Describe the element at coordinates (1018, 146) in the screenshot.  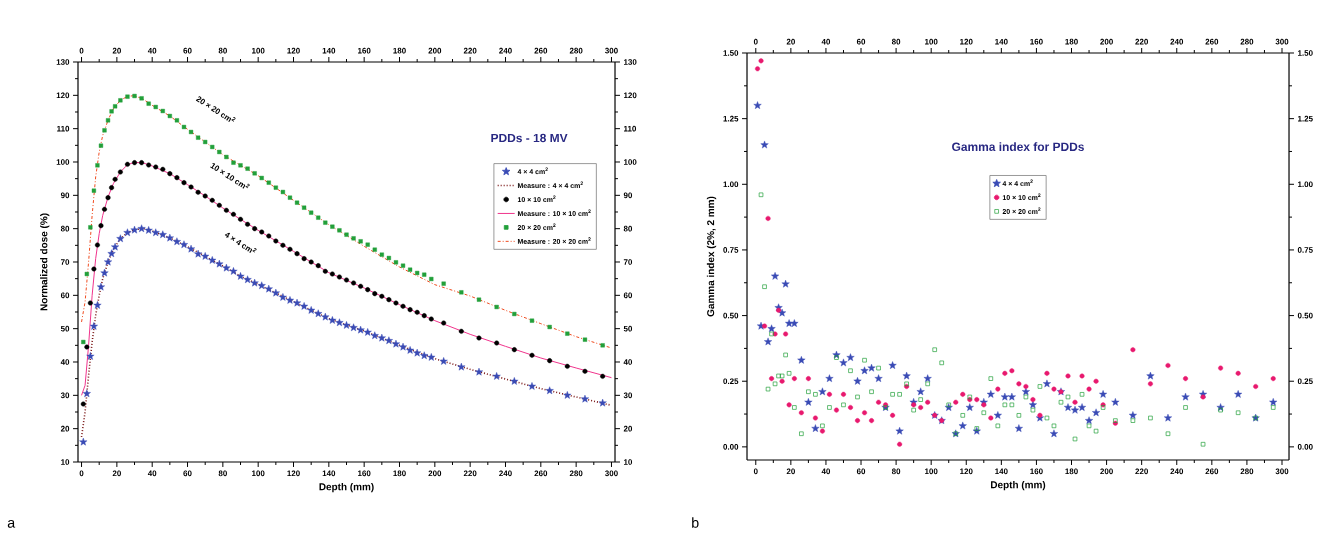
I see `text: Gamma index for PDDs` at that location.